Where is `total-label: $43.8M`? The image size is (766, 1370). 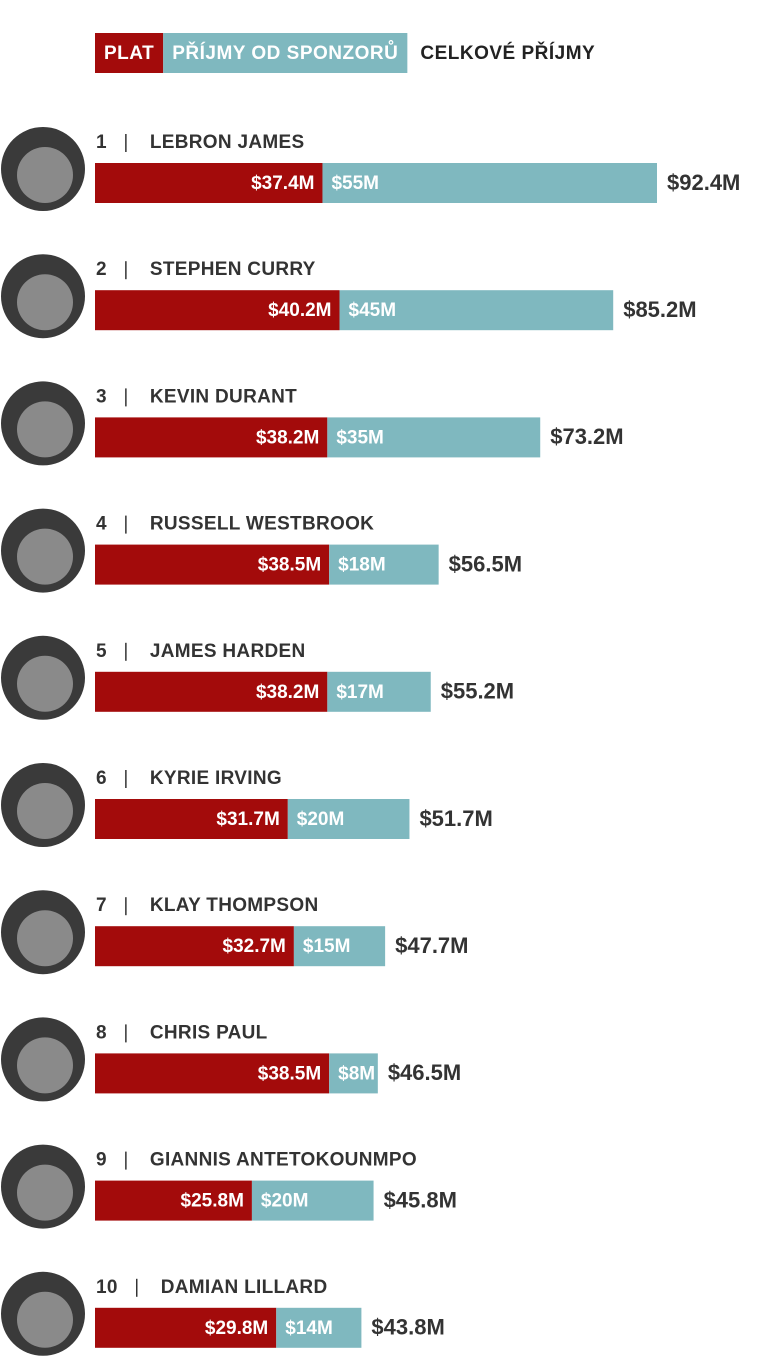 total-label: $43.8M is located at coordinates (407, 1327).